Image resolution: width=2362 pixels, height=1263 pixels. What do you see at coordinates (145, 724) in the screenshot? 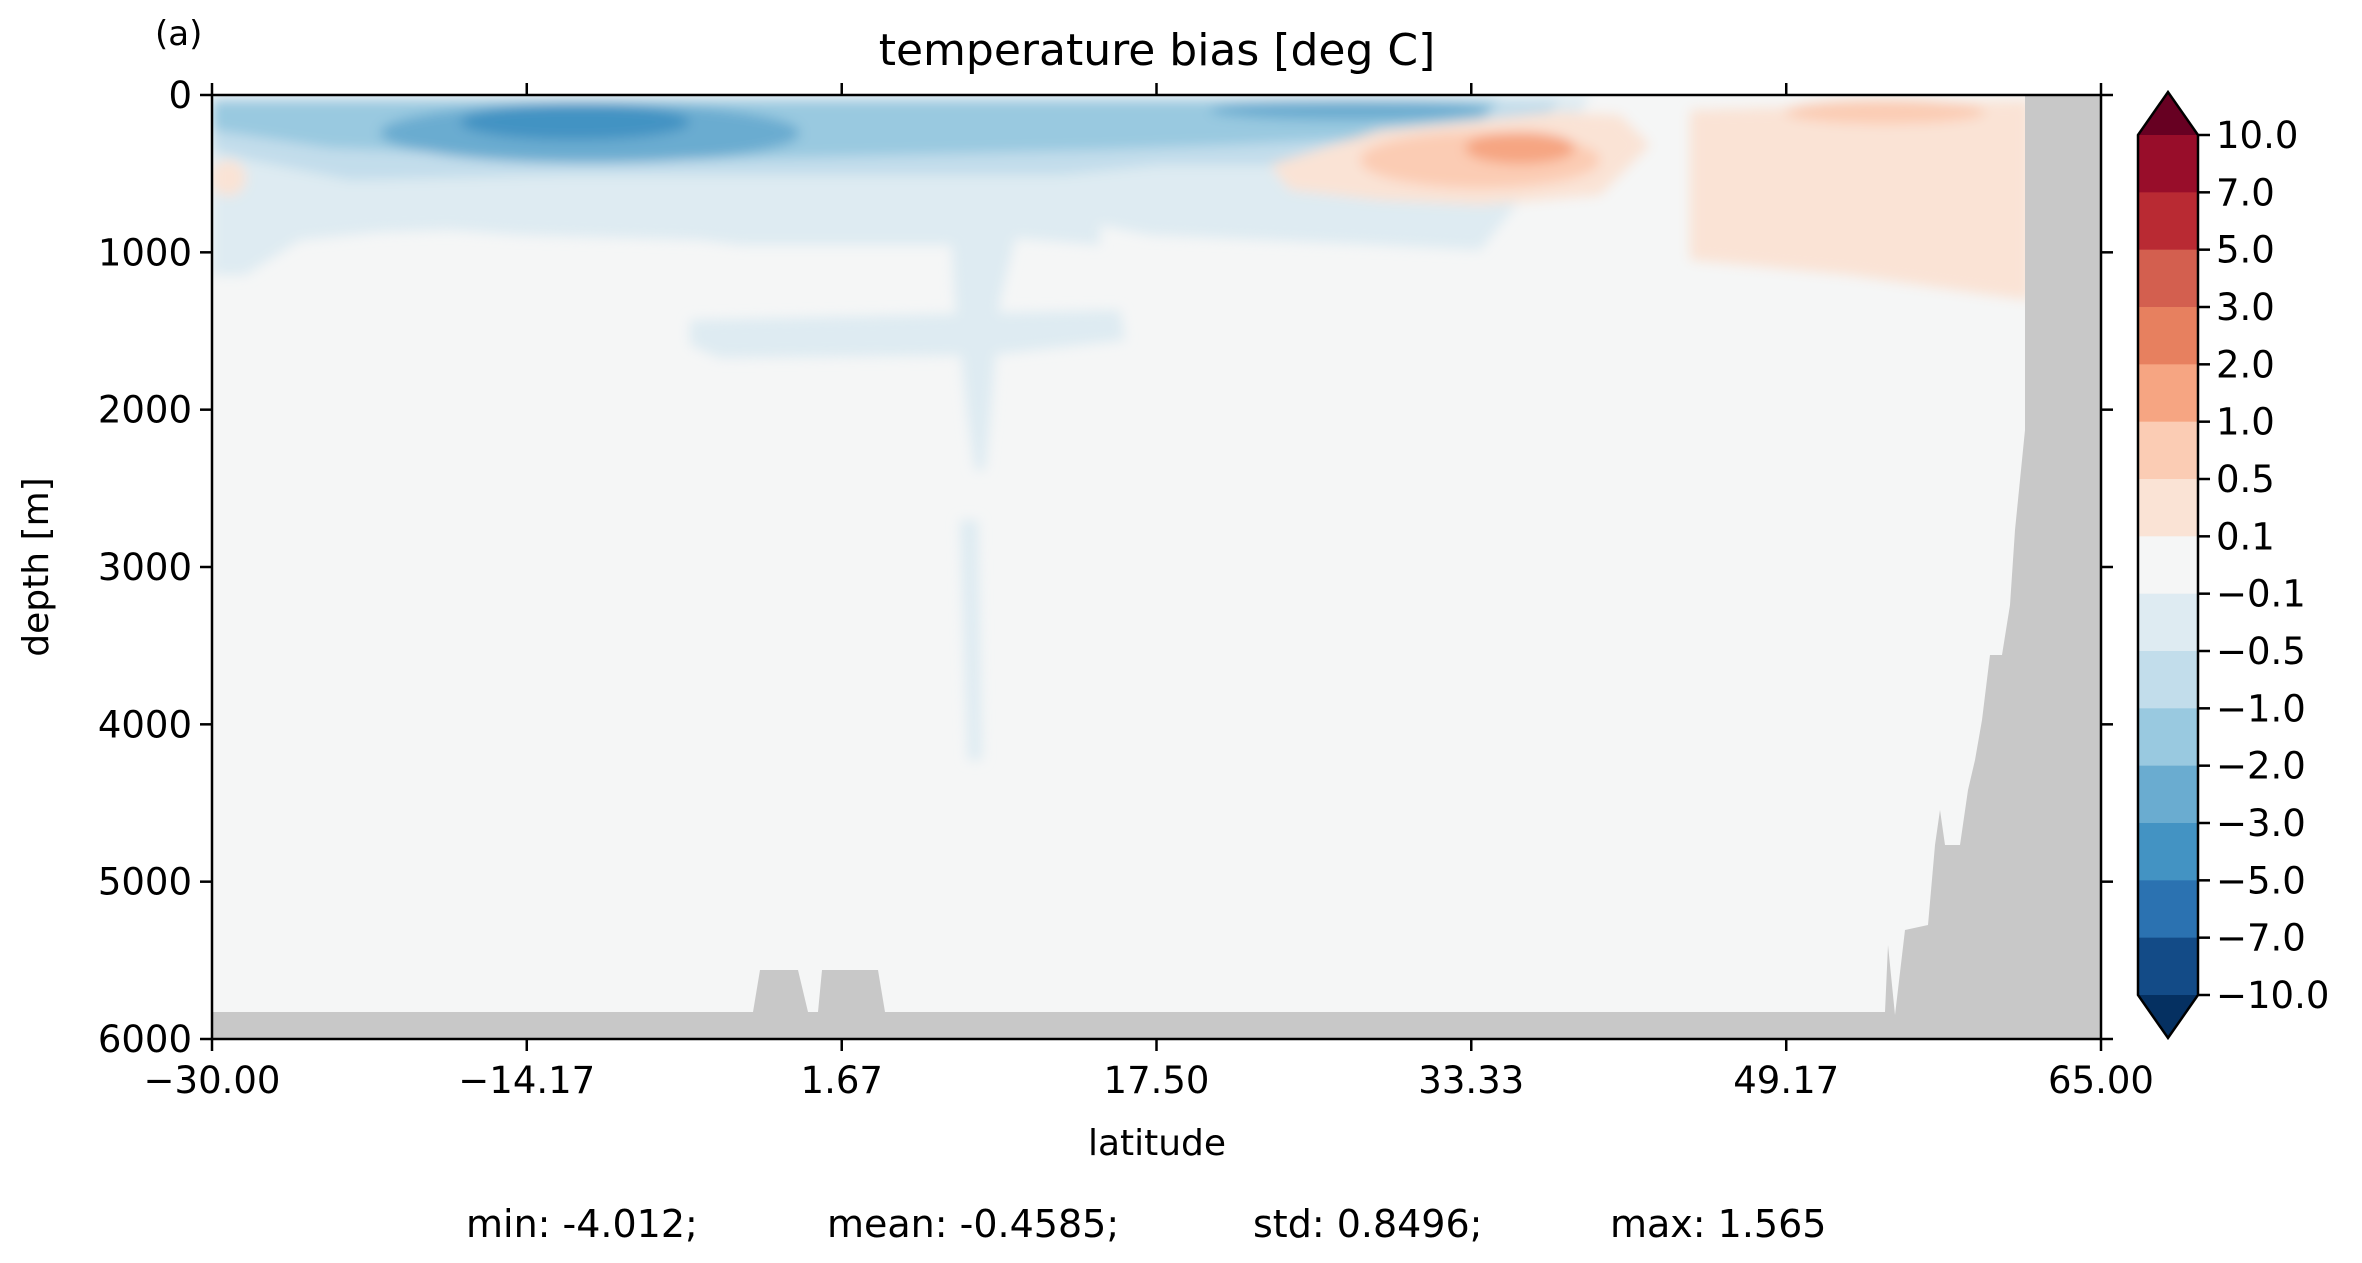
I see `y-tick-label: 4000` at bounding box center [145, 724].